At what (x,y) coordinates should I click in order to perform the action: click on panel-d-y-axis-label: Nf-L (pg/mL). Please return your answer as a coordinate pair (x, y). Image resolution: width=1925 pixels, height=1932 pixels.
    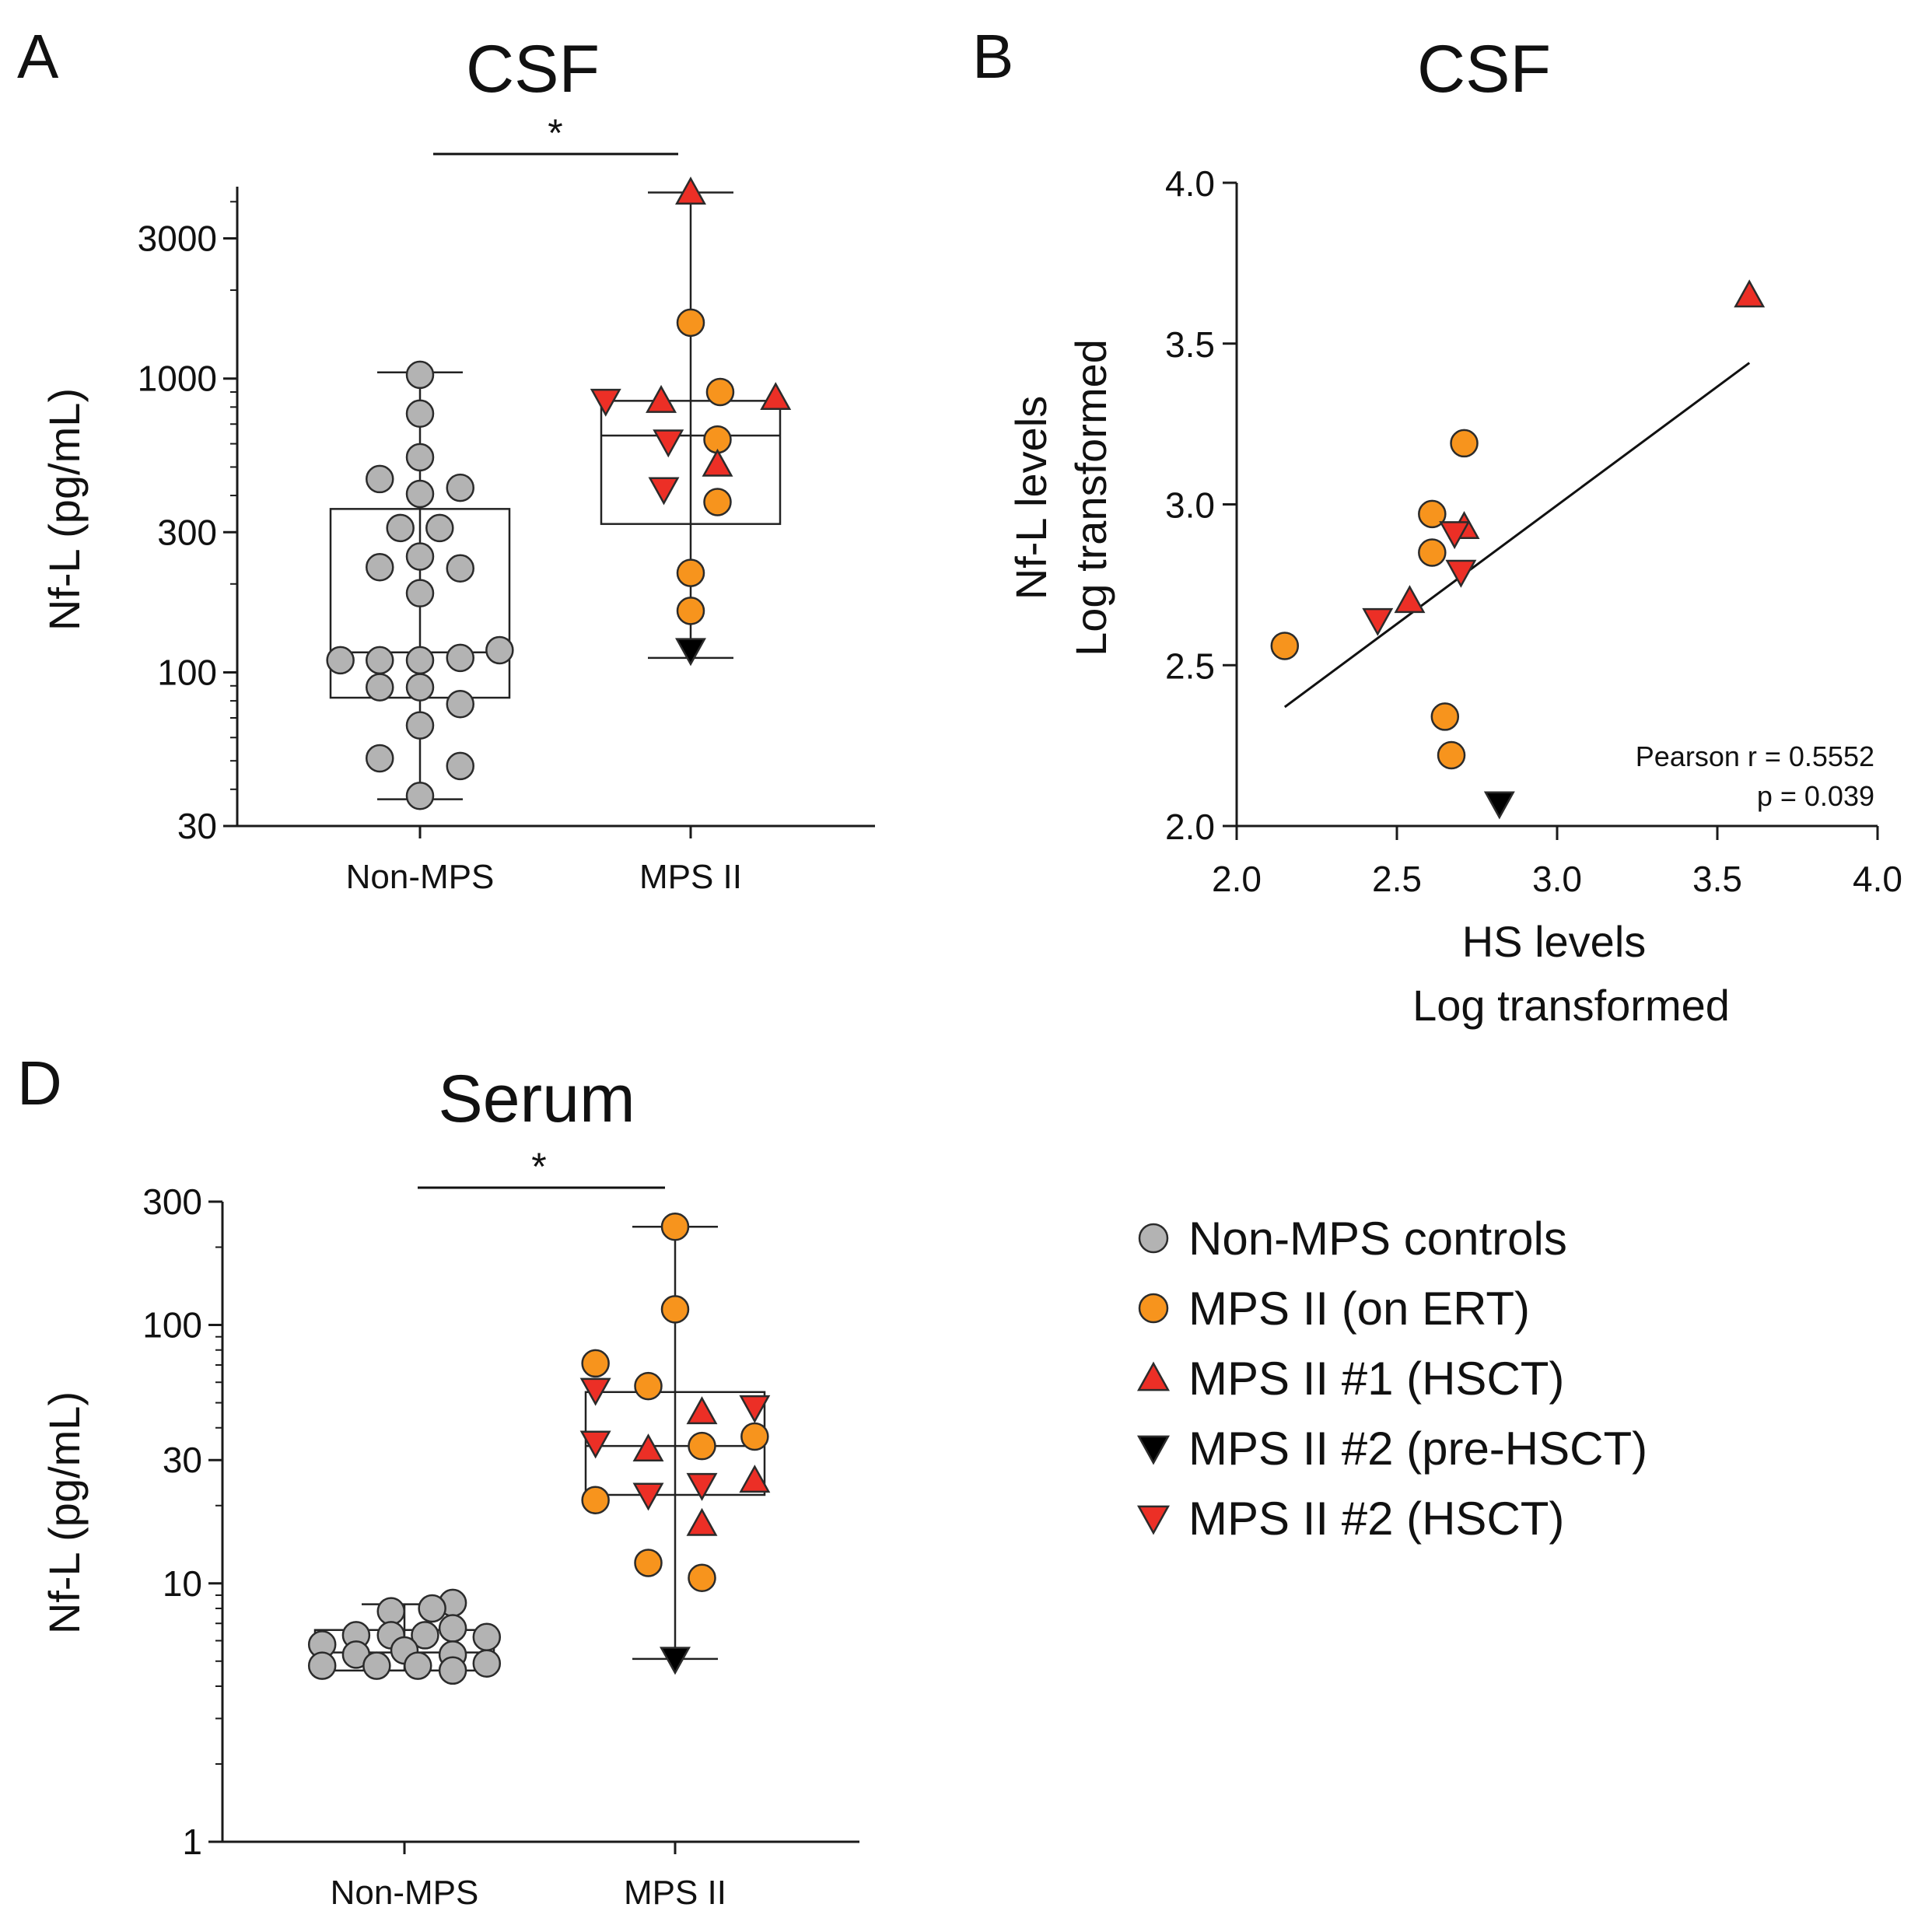
    Looking at the image, I should click on (64, 1513).